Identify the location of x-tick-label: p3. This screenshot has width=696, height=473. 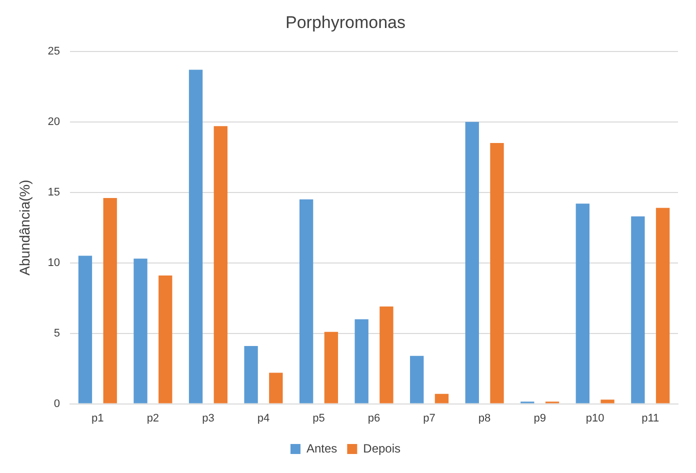
(208, 418).